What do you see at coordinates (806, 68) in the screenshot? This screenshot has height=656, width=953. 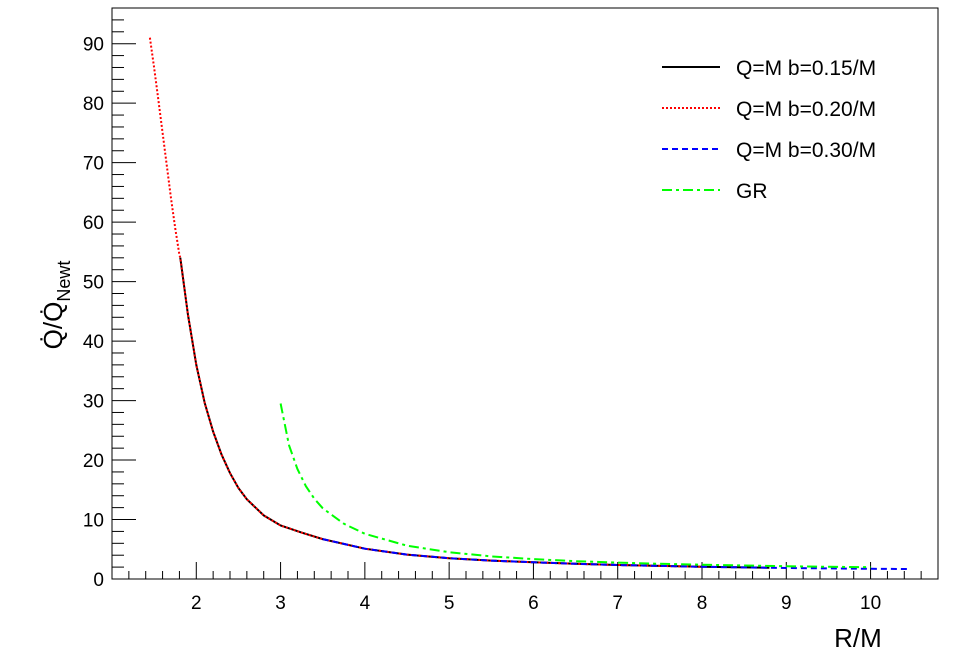 I see `legend-label-1: Q=M b=0.15/M` at bounding box center [806, 68].